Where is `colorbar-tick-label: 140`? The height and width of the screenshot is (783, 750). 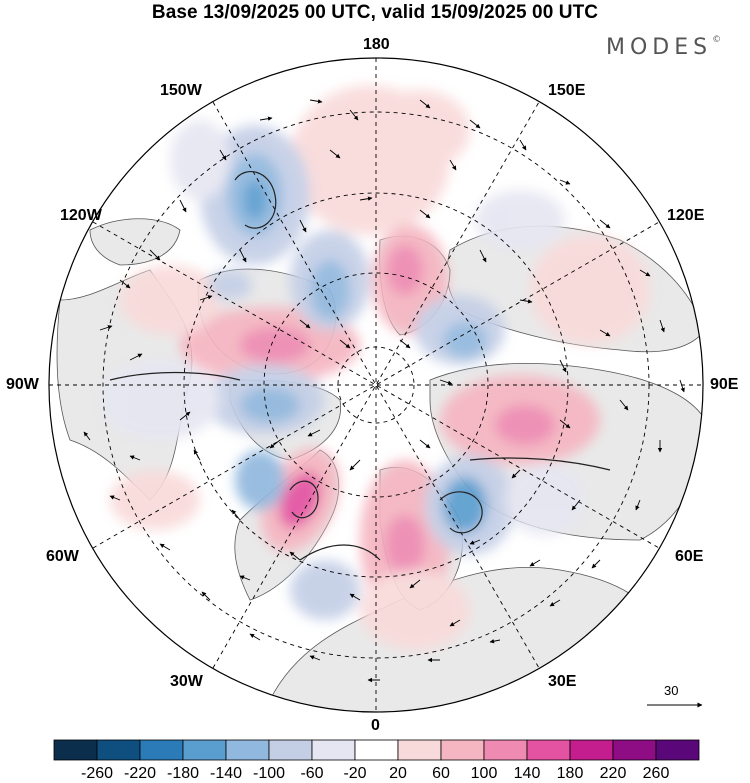
colorbar-tick-label: 140 is located at coordinates (527, 773).